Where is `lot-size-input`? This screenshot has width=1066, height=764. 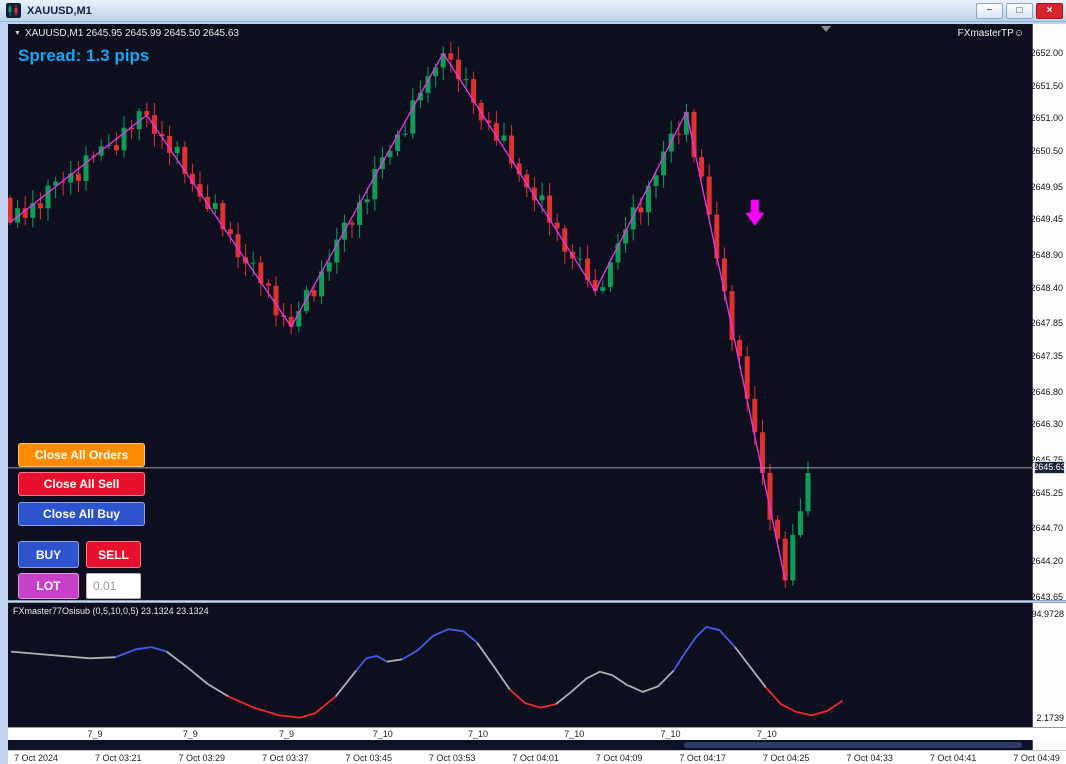 lot-size-input is located at coordinates (113, 586).